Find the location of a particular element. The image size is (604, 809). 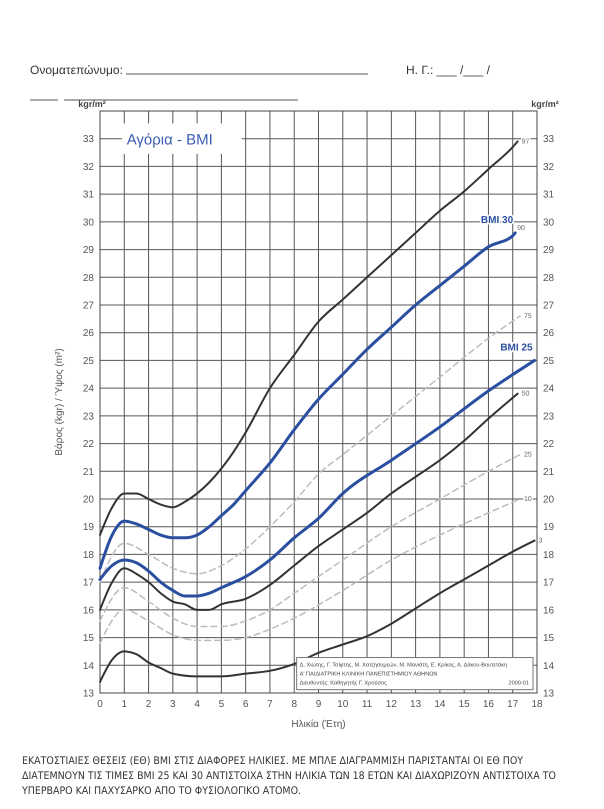

x-tick-label: 16 is located at coordinates (488, 704).